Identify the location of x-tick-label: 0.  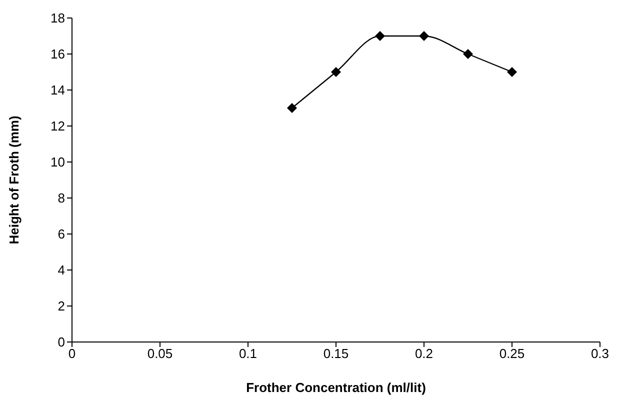
(72, 354).